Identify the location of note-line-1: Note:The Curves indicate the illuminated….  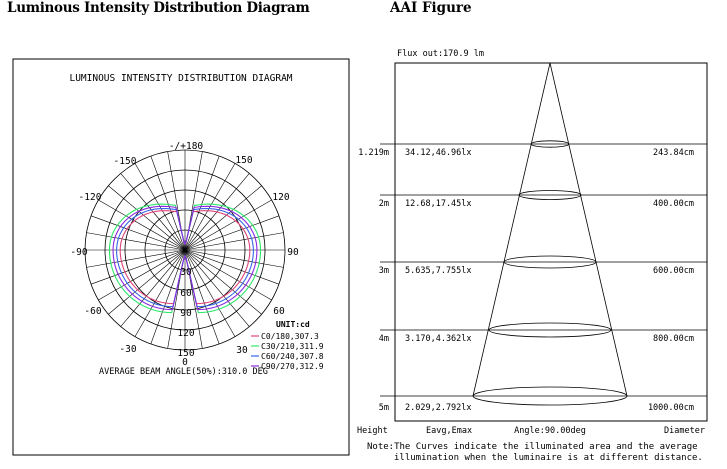
(532, 447).